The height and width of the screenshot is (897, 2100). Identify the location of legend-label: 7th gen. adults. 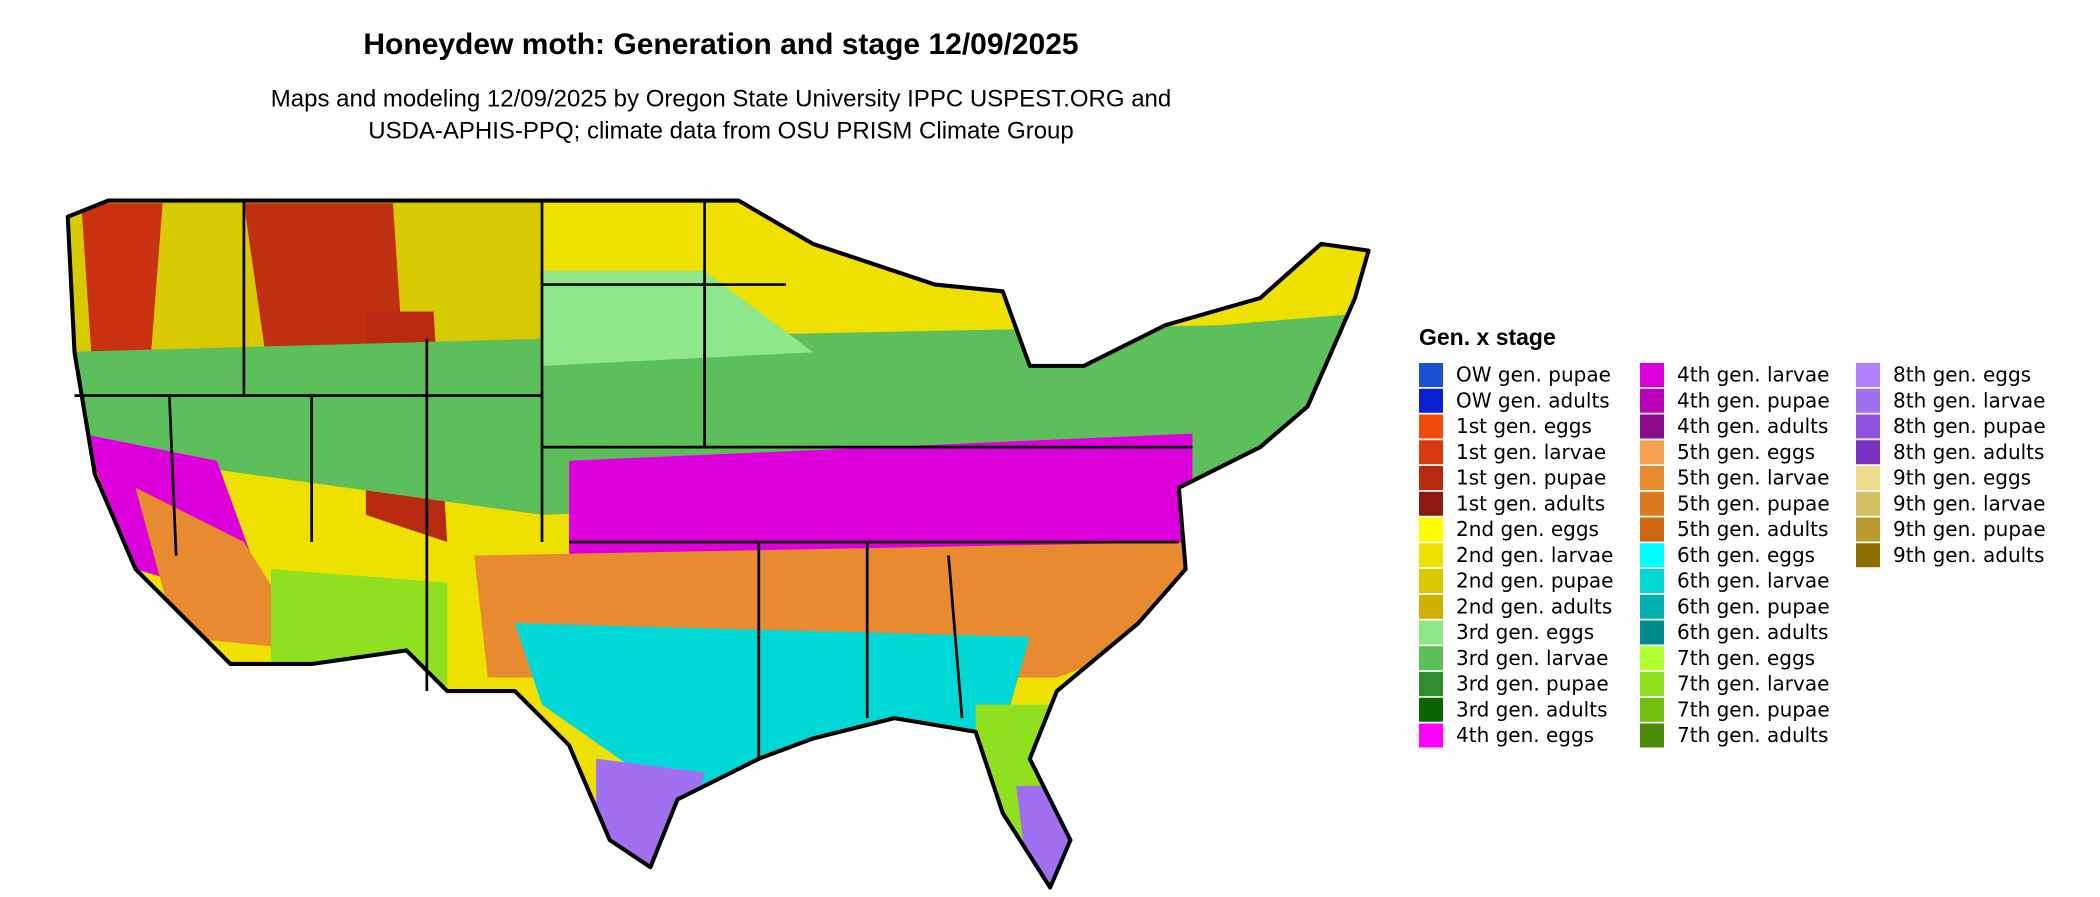
(1752, 735).